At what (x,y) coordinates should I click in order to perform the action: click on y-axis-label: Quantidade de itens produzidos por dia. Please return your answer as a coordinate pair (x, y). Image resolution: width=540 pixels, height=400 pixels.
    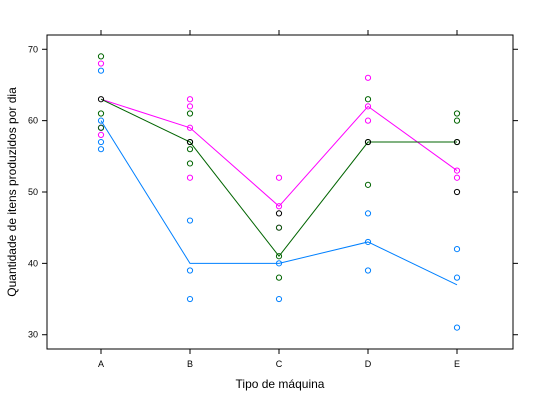
    Looking at the image, I should click on (12, 192).